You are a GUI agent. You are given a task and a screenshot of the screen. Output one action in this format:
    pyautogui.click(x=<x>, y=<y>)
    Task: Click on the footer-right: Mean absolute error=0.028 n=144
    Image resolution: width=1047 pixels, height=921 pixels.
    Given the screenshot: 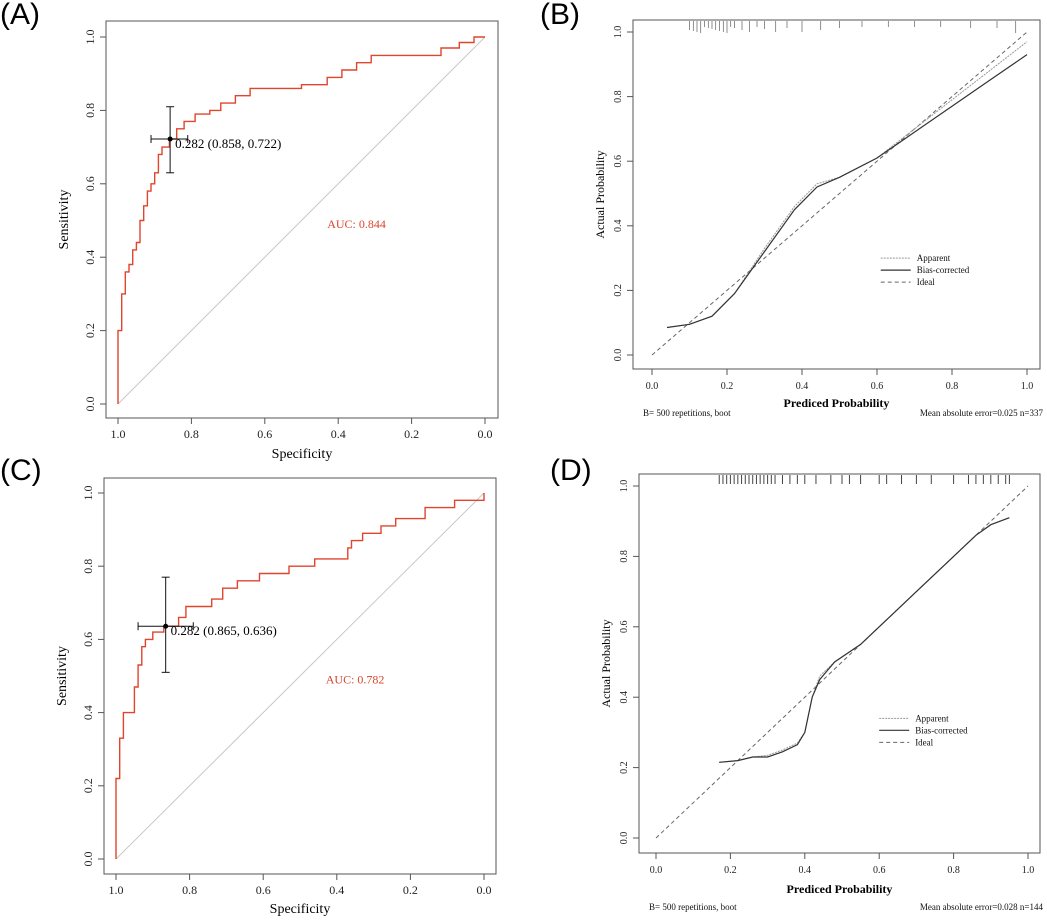 What is the action you would take?
    pyautogui.click(x=982, y=907)
    